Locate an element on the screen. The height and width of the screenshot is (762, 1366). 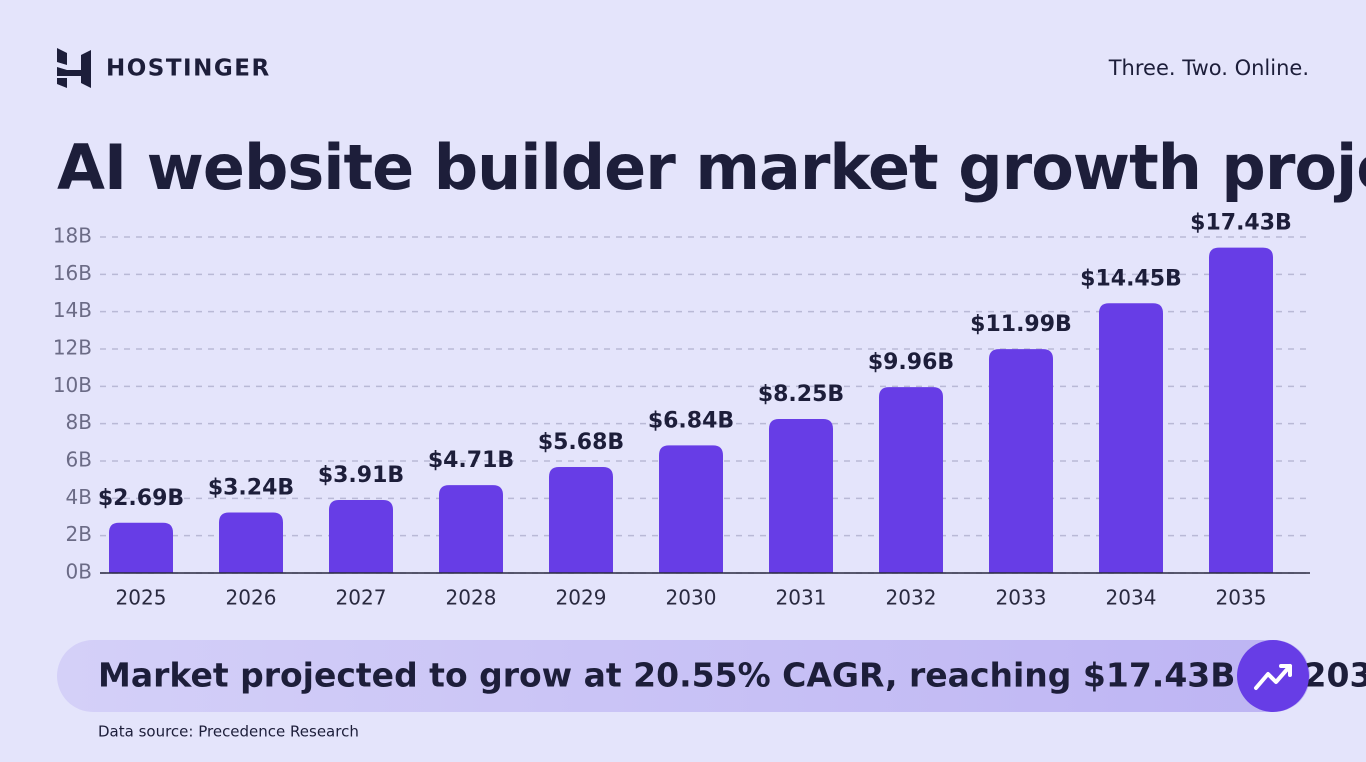
x-tick-label: 2026 is located at coordinates (251, 598).